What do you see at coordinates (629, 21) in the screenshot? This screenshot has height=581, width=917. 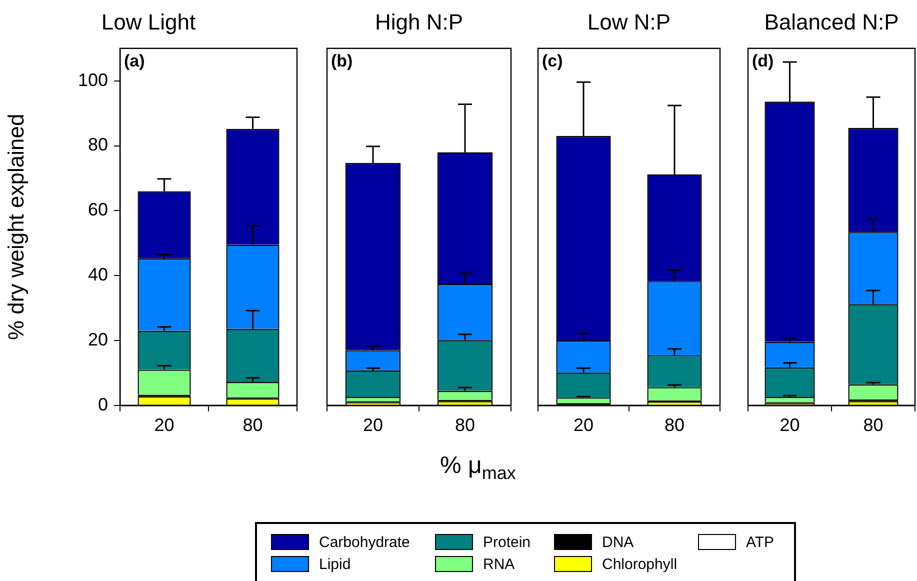 I see `chart-title: Low N:P` at bounding box center [629, 21].